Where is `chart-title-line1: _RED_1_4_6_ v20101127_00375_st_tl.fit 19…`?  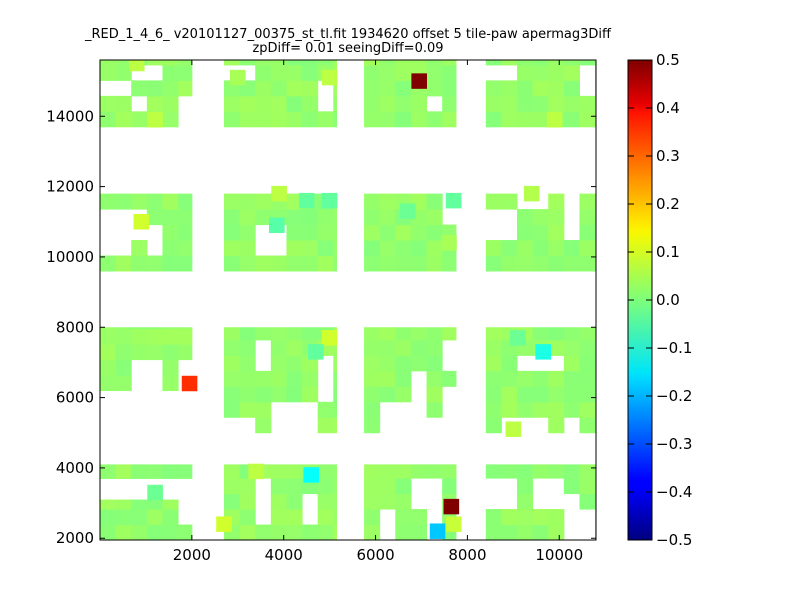 chart-title-line1: _RED_1_4_6_ v20101127_00375_st_tl.fit 19… is located at coordinates (348, 34).